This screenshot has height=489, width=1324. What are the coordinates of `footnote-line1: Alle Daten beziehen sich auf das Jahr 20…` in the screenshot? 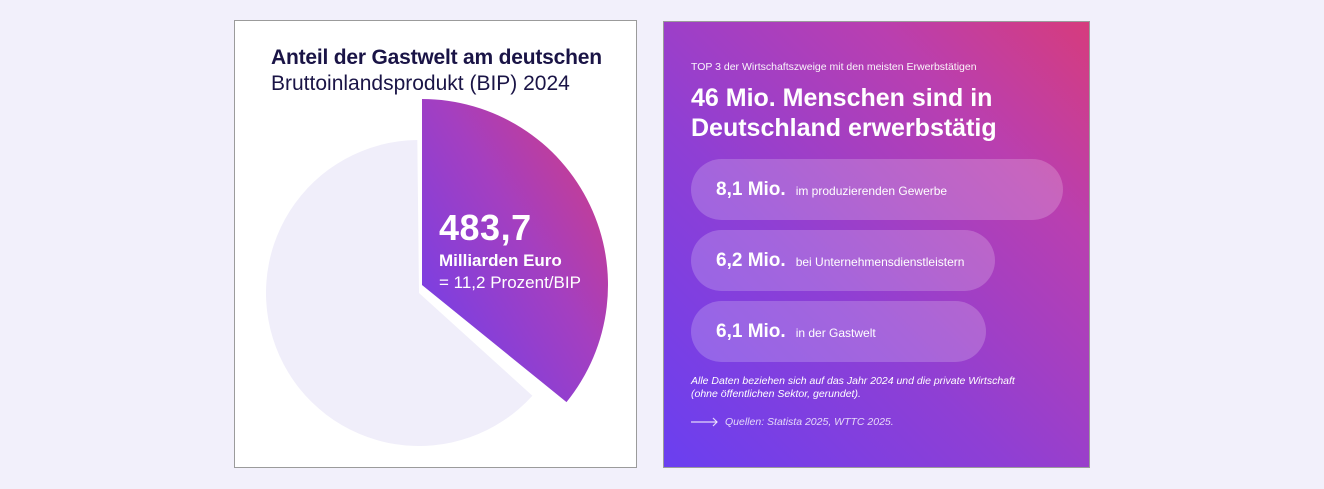 It's located at (853, 381).